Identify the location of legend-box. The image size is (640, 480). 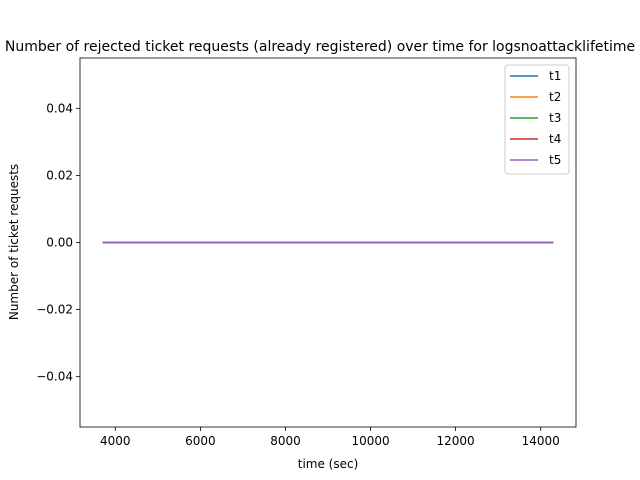
(537, 119).